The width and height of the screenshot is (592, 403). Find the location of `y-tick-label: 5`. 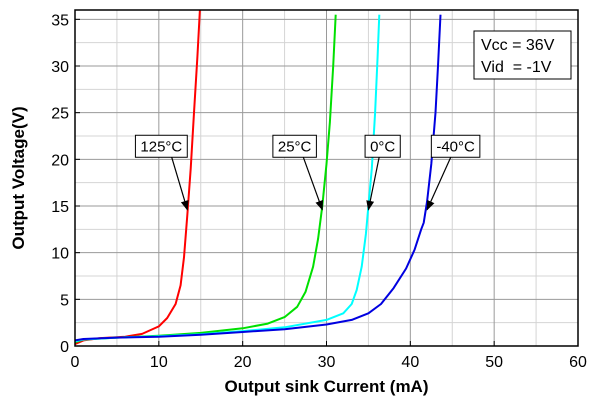

y-tick-label: 5 is located at coordinates (64, 300).